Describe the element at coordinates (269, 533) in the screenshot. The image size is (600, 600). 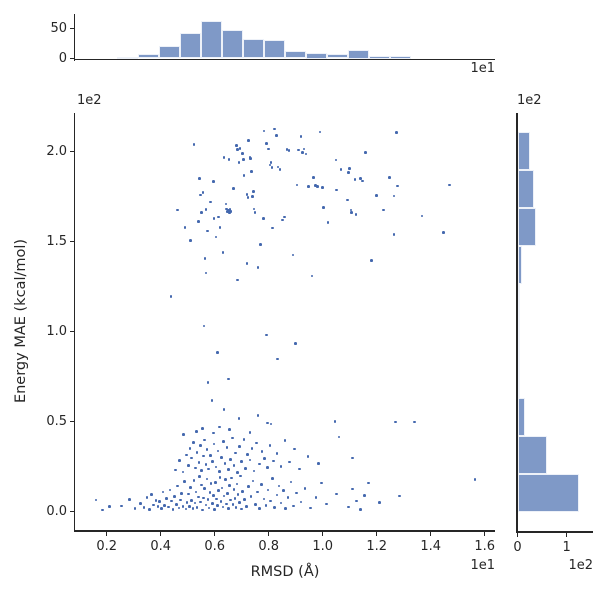
I see `x-tick` at that location.